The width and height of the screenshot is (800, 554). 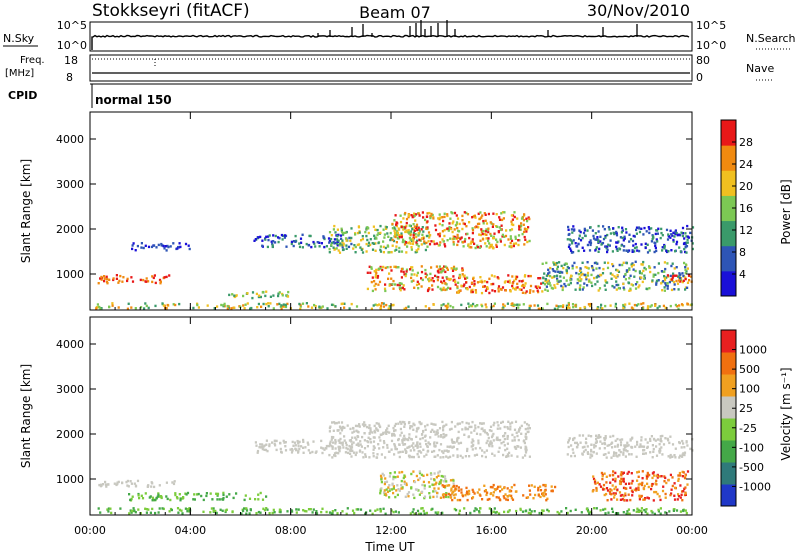 What do you see at coordinates (143, 248) in the screenshot?
I see `power-cell-r2` at bounding box center [143, 248].